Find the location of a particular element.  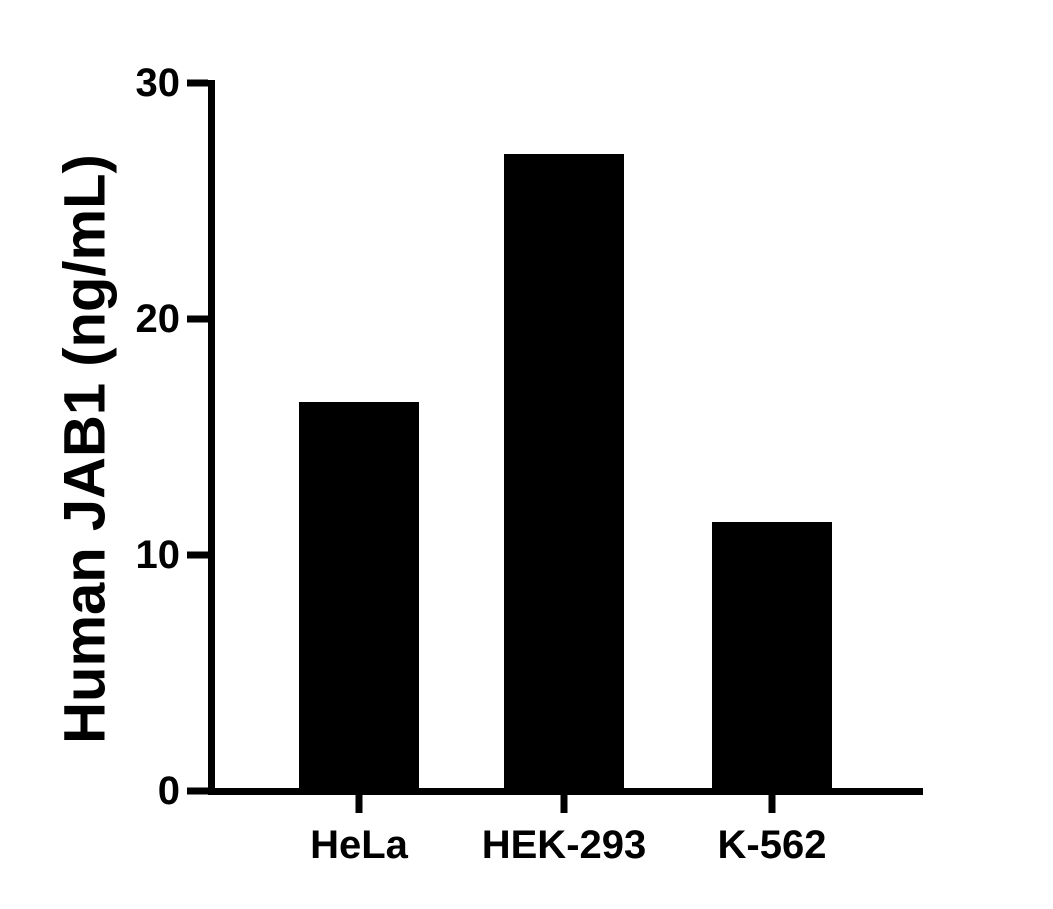

y-tick-label: 10 is located at coordinates (158, 555).